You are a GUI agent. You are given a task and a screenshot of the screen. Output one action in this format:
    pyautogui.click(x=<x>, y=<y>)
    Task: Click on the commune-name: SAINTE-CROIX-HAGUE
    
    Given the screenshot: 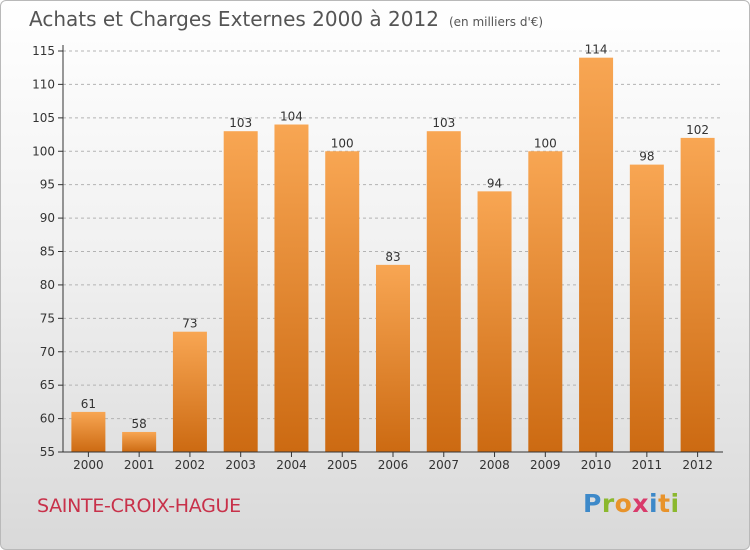 What is the action you would take?
    pyautogui.click(x=139, y=506)
    